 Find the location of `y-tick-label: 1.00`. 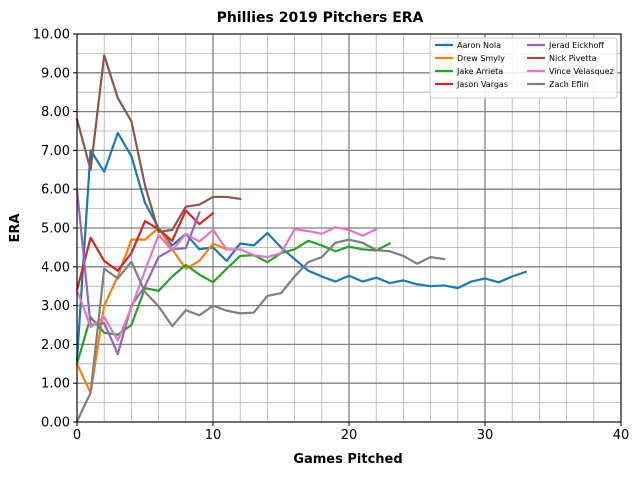

y-tick-label: 1.00 is located at coordinates (55, 384).